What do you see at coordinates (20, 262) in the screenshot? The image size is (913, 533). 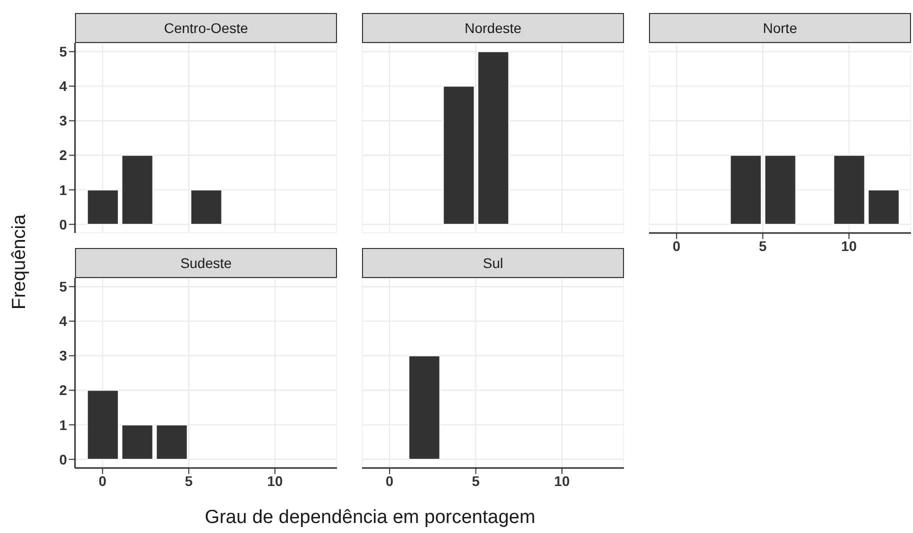 I see `y-axis-title: Frequência` at bounding box center [20, 262].